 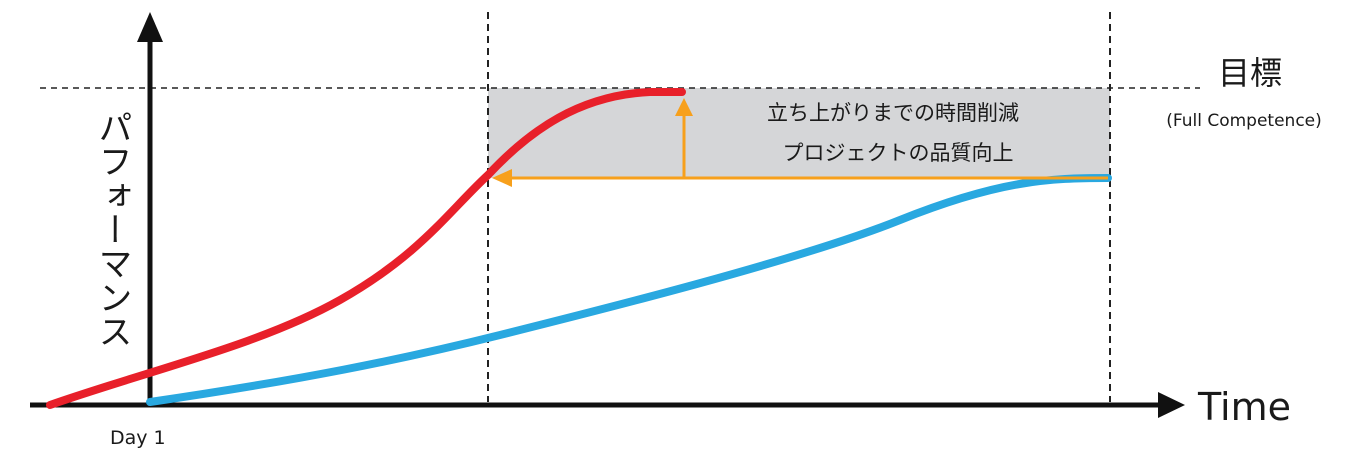 What do you see at coordinates (898, 153) in the screenshot?
I see `annotation-line2: プロジェクトの品質向上` at bounding box center [898, 153].